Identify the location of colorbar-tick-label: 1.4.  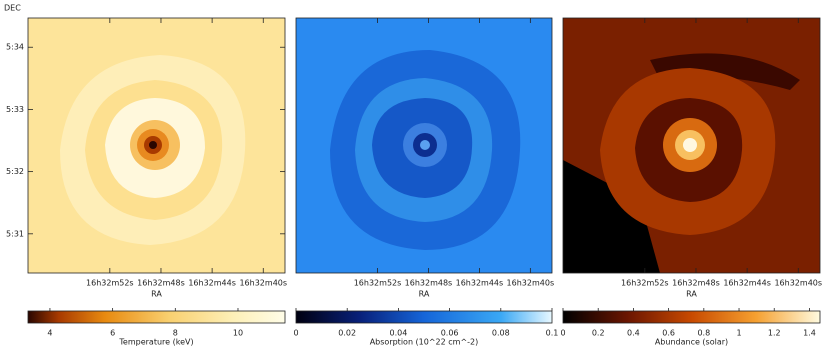
(809, 333).